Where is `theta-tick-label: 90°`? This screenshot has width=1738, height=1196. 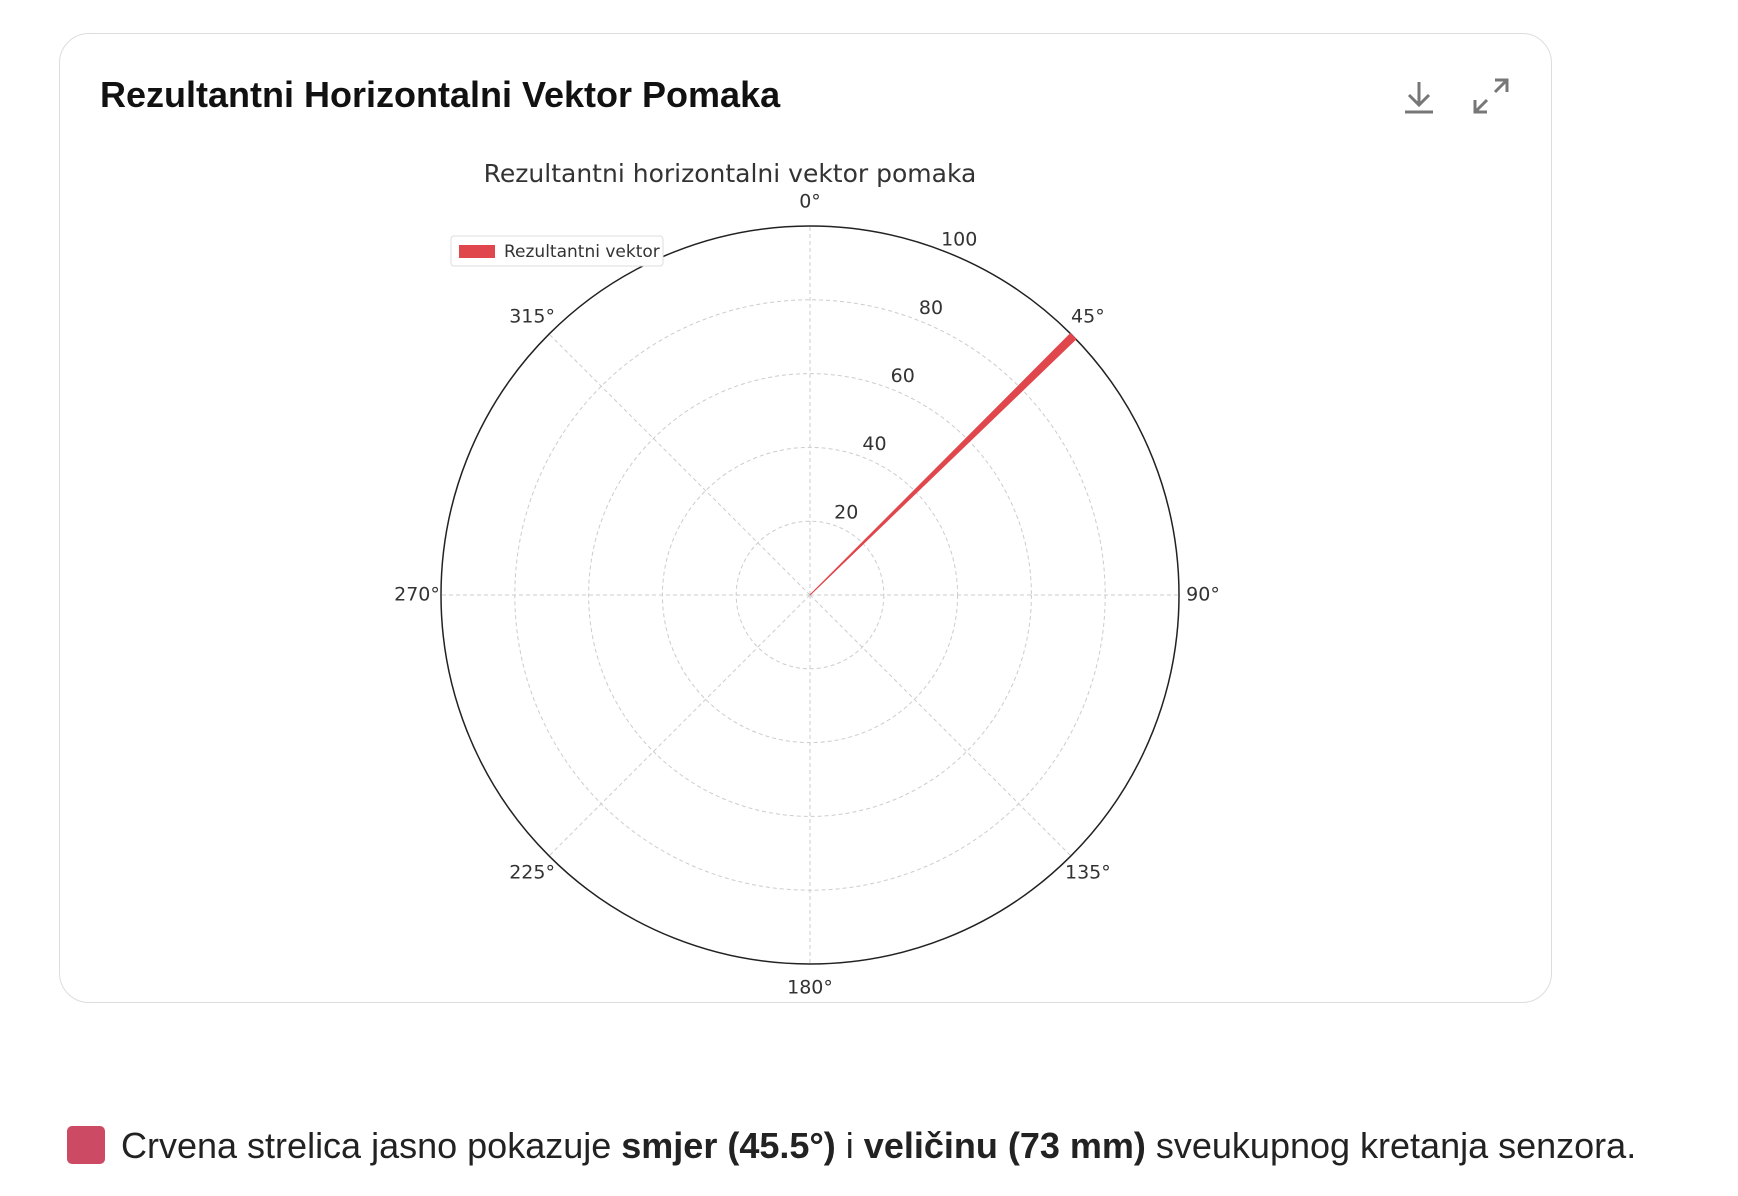 theta-tick-label: 90° is located at coordinates (1203, 595).